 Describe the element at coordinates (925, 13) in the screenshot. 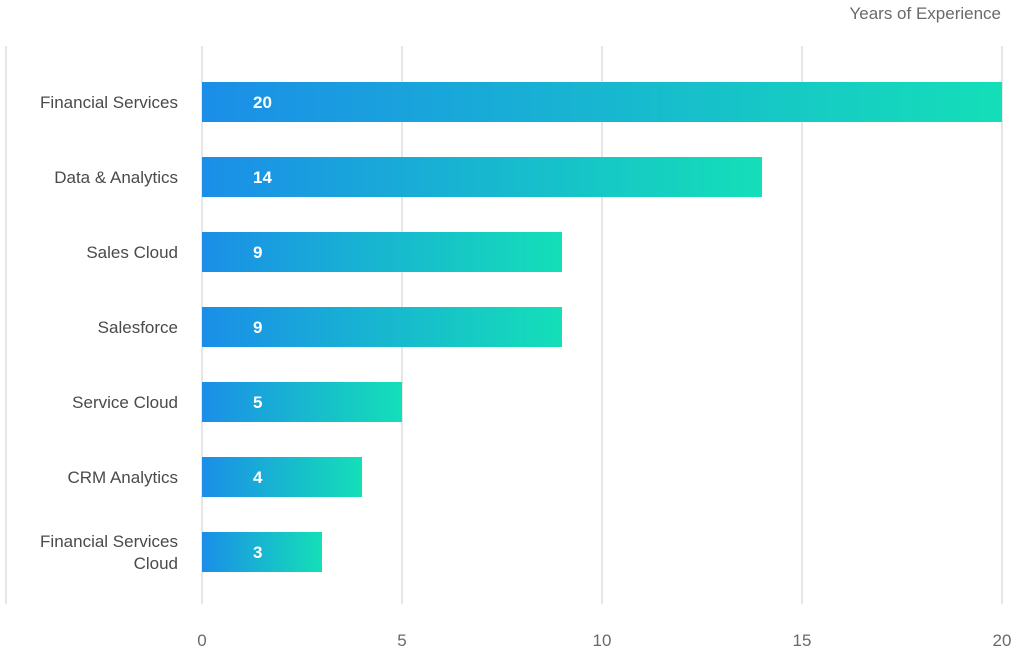

I see `x-axis-title: Years of Experience` at that location.